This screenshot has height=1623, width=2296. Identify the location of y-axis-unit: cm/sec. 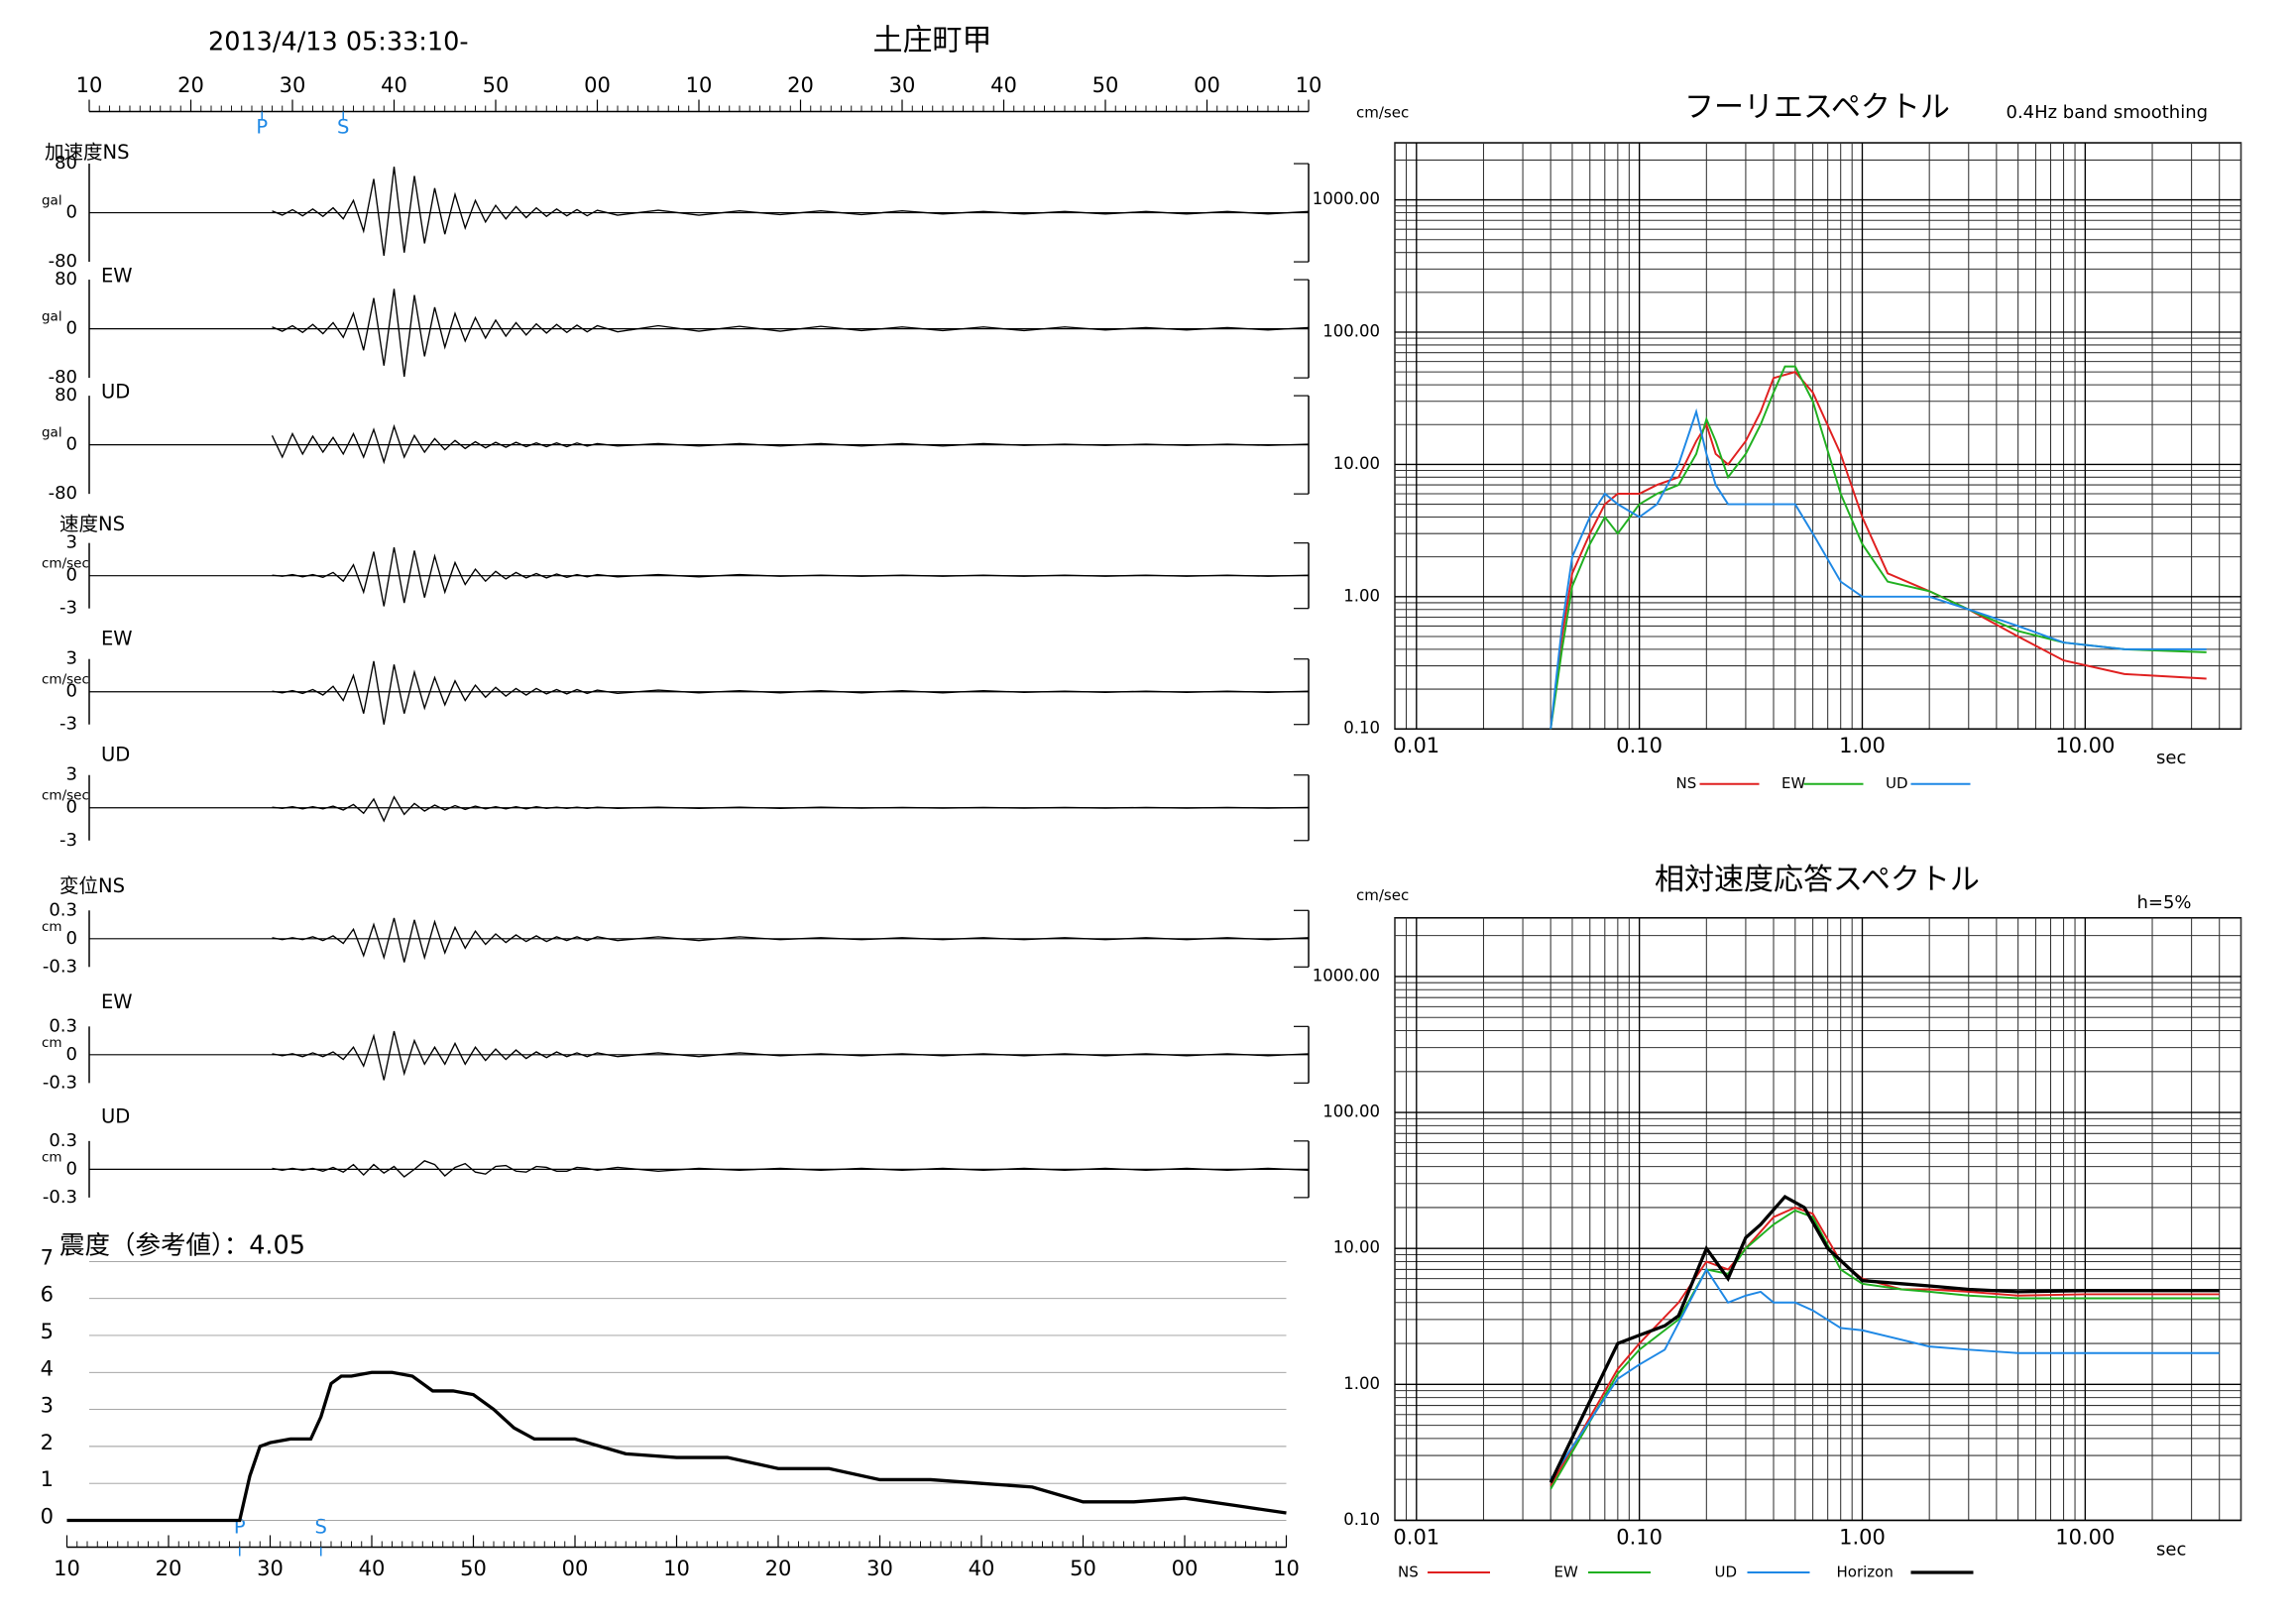
(1382, 113).